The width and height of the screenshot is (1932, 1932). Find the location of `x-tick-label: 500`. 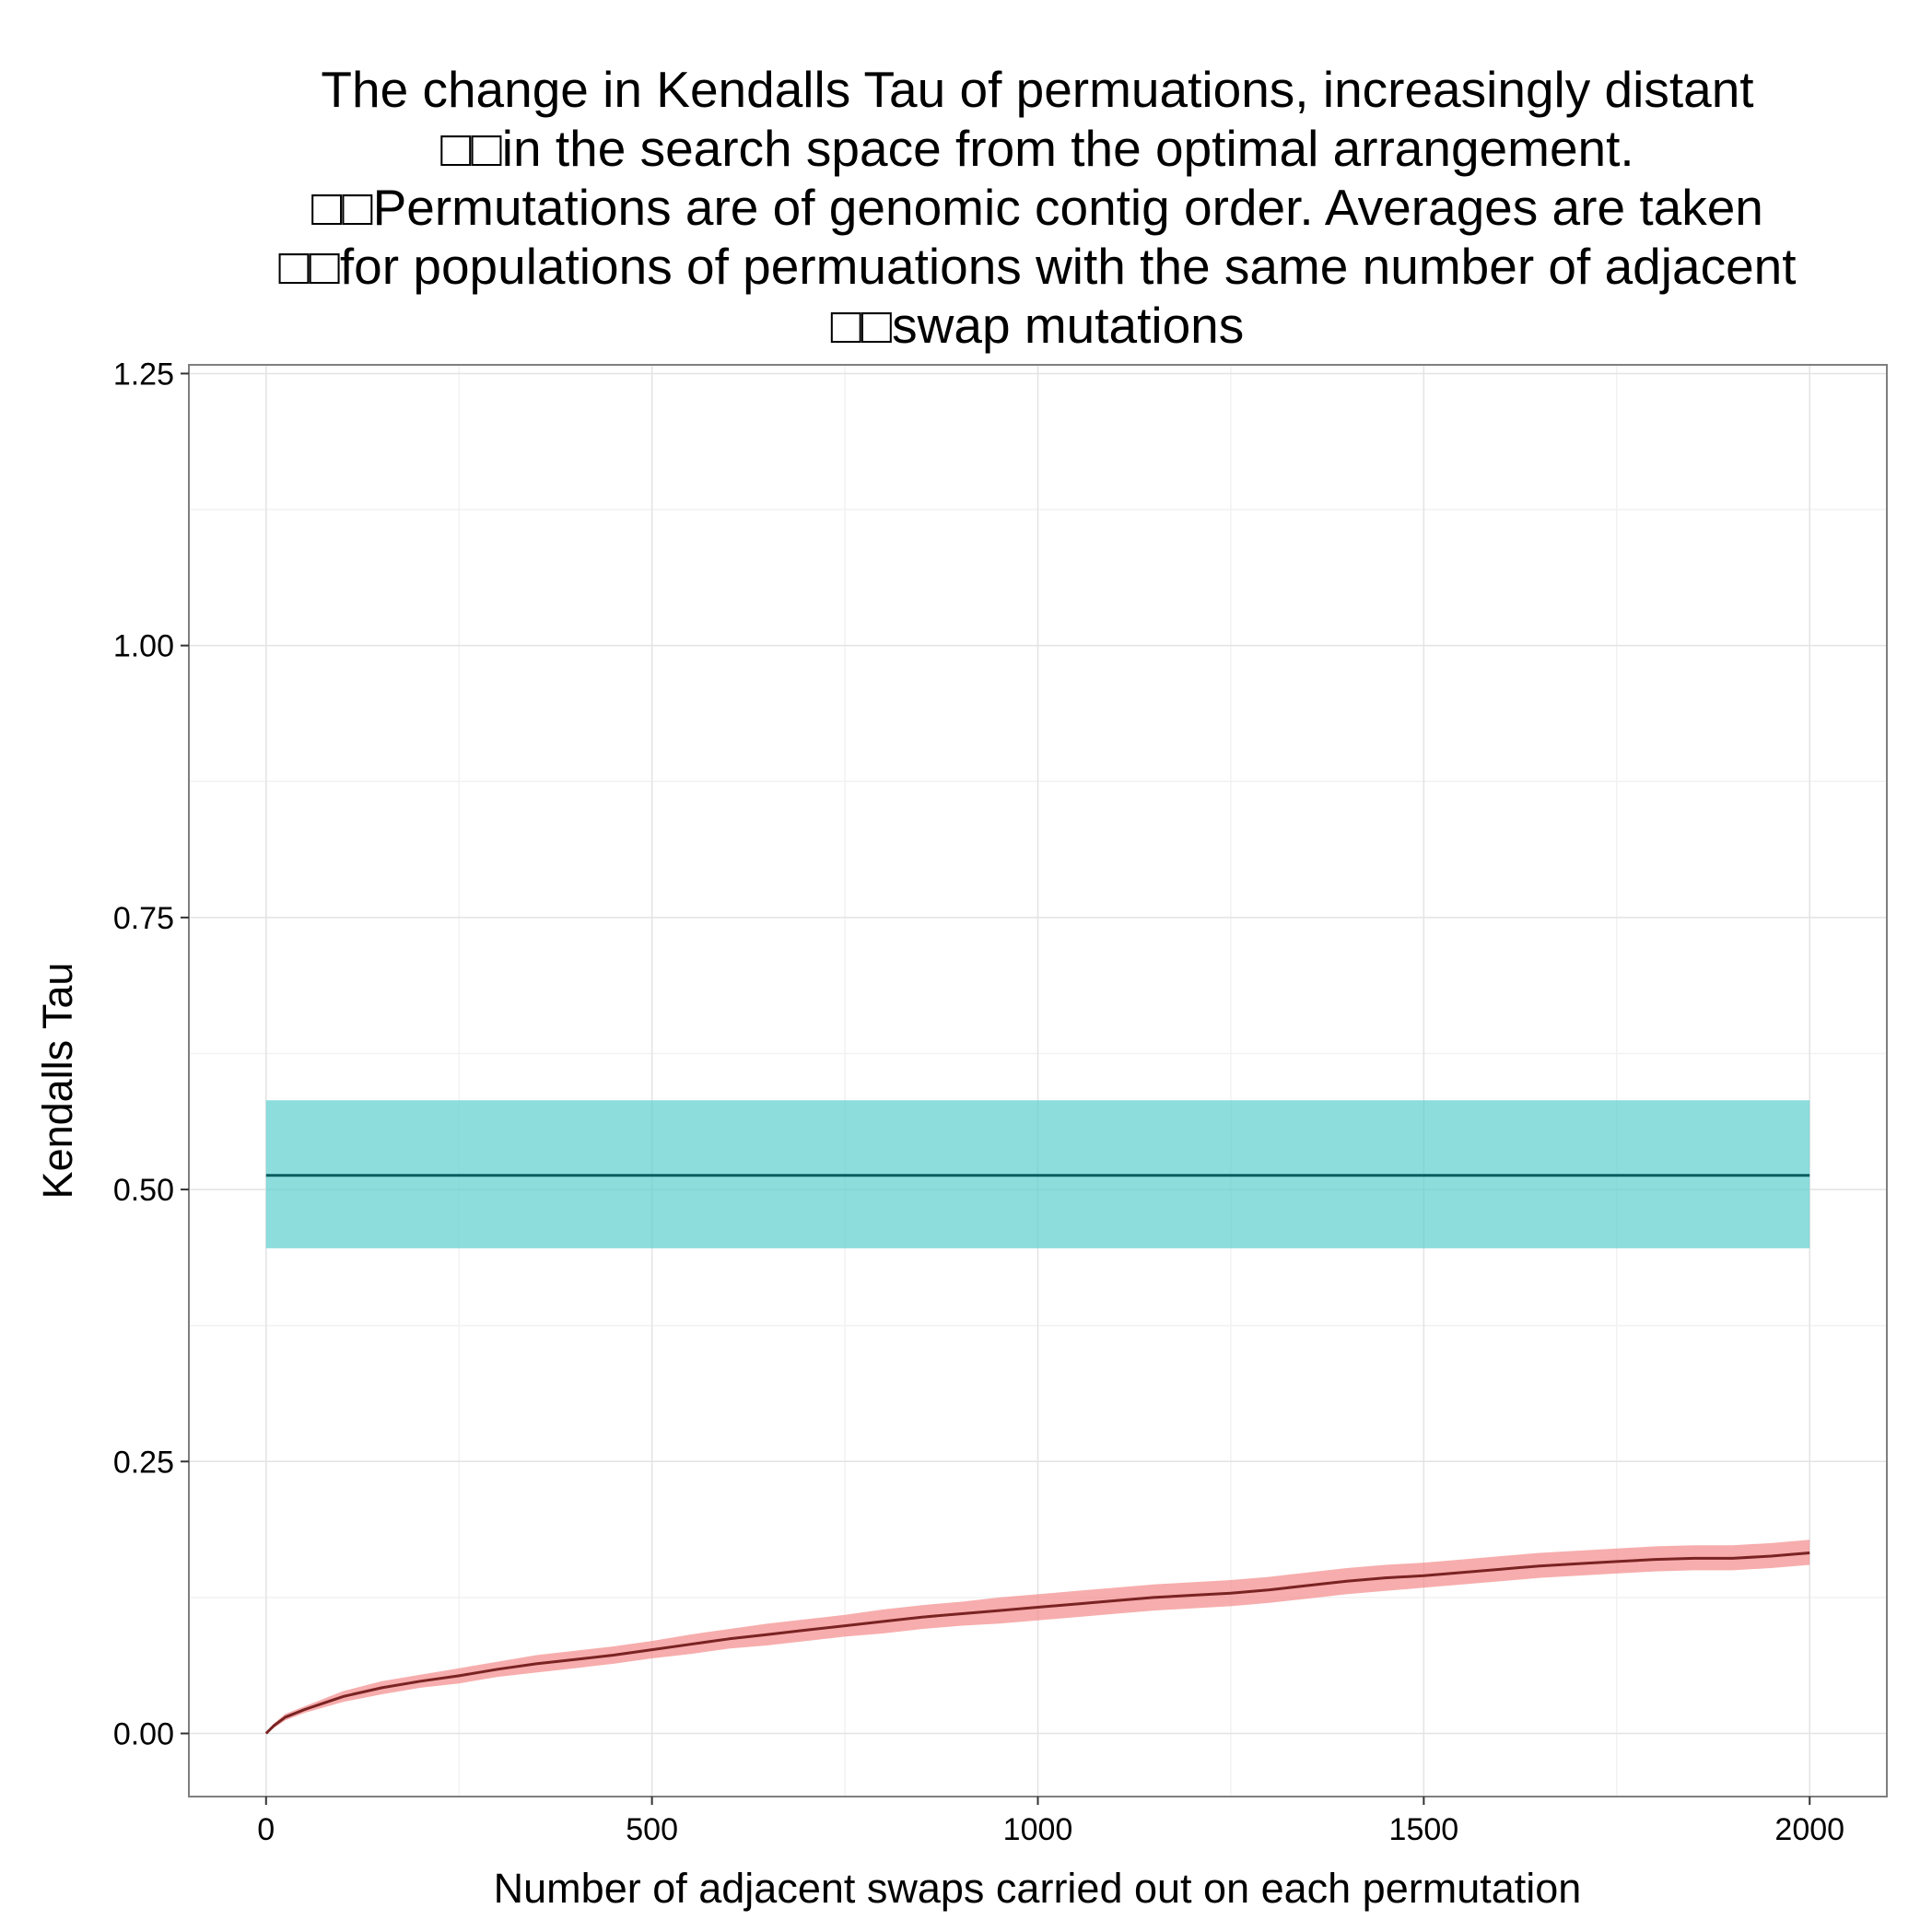

x-tick-label: 500 is located at coordinates (652, 1829).